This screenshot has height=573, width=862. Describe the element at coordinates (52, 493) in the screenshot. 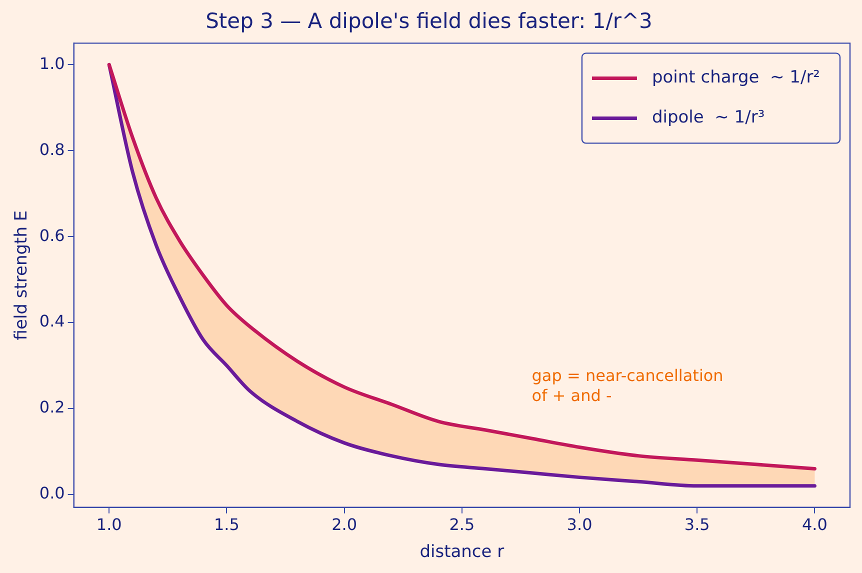

I see `y-tick-label: 0.0` at that location.